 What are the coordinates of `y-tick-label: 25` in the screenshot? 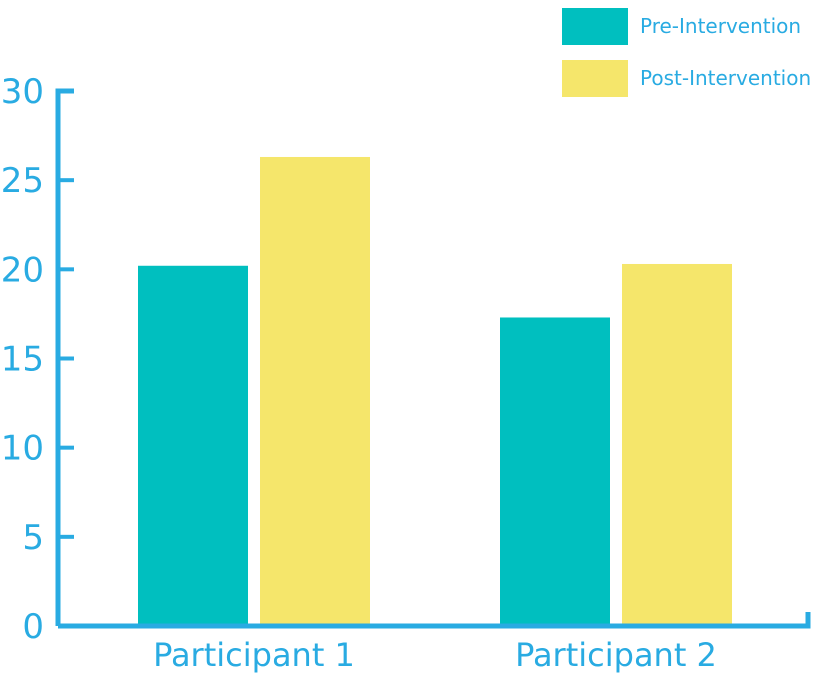 It's located at (22, 181).